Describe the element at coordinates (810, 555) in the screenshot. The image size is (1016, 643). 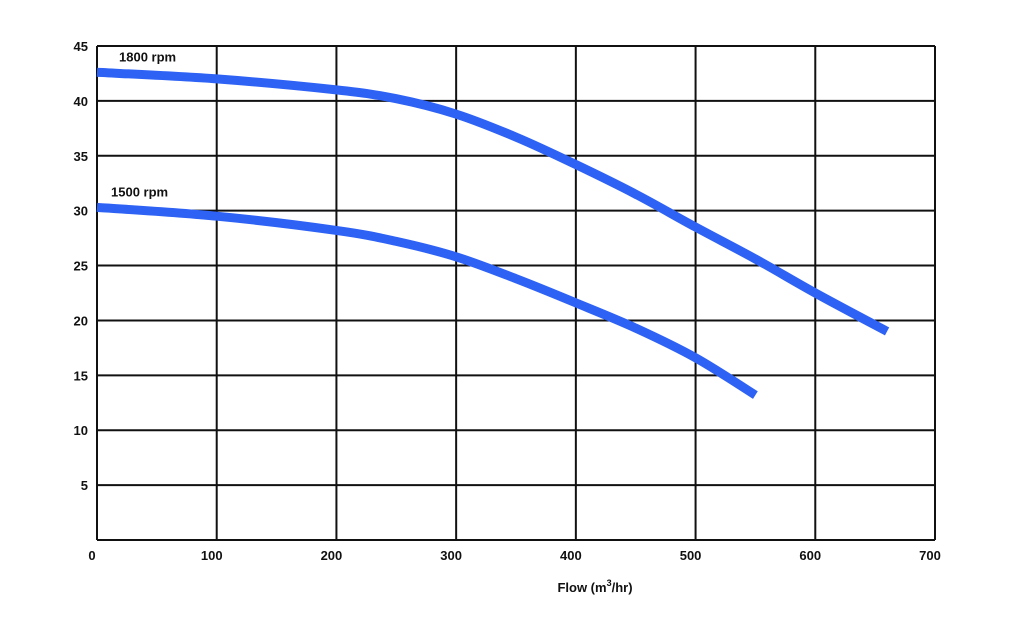
I see `x-tick-label: 600` at that location.